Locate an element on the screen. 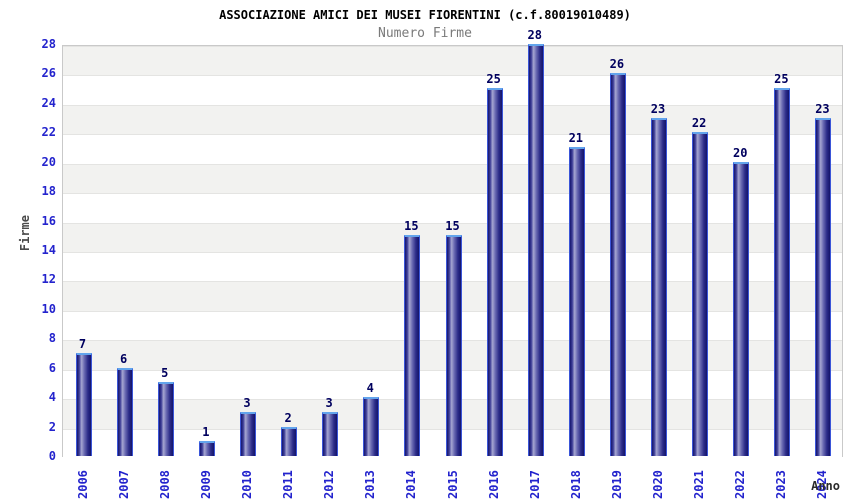 This screenshot has width=850, height=500. y-tick-label: 26 is located at coordinates (48, 73).